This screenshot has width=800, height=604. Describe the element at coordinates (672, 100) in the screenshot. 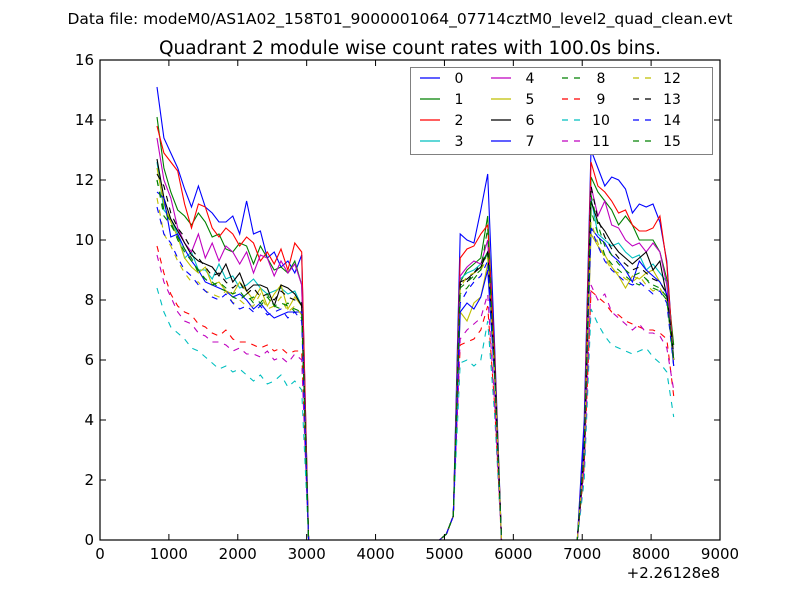

I see `legend-label: 13` at that location.